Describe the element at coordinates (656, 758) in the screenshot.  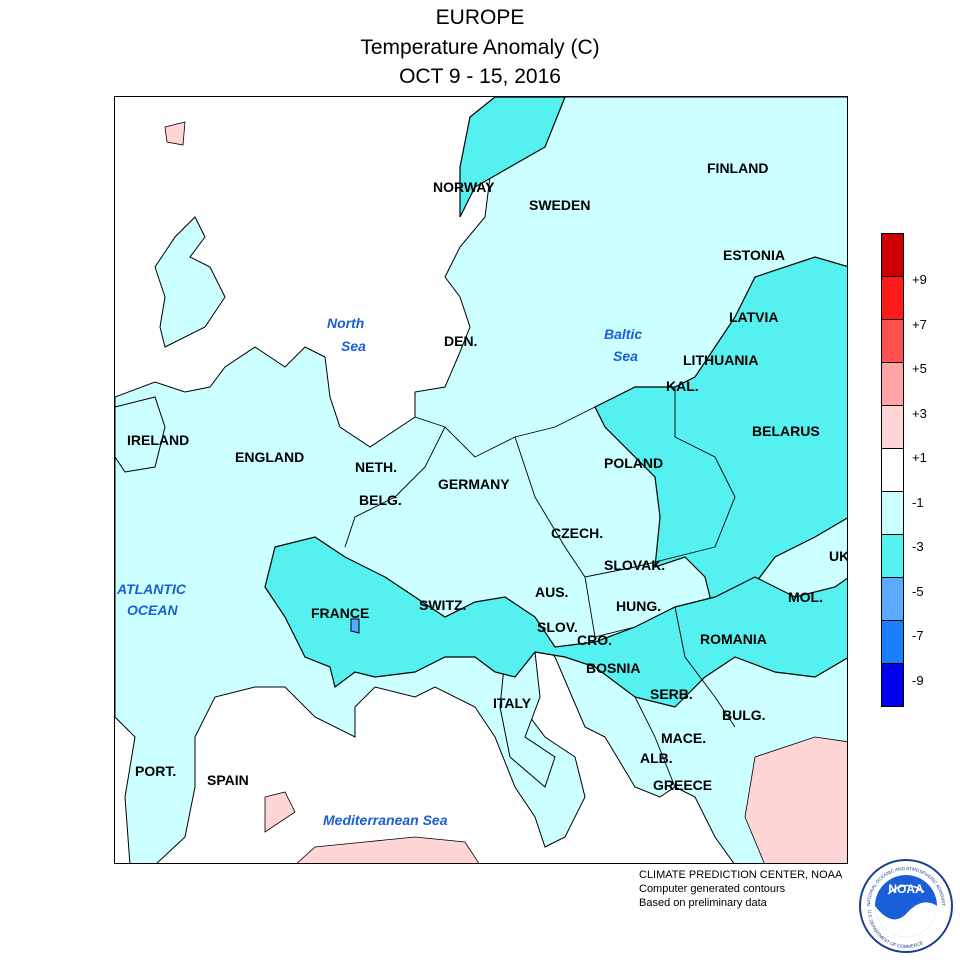
I see `country-label: ALB.` at that location.